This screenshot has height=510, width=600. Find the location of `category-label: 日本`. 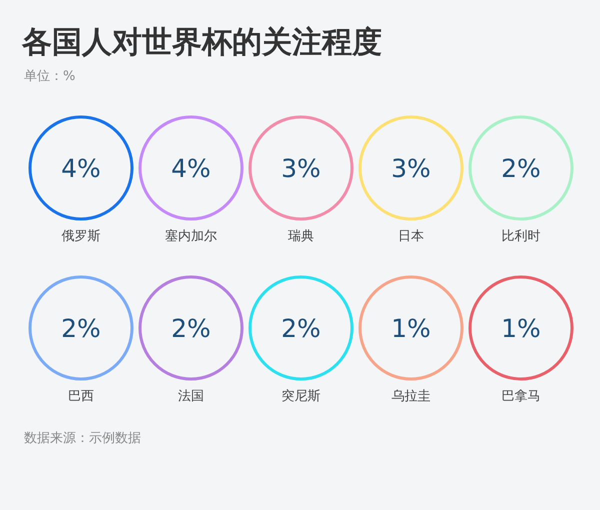

category-label: 日本 is located at coordinates (411, 236).